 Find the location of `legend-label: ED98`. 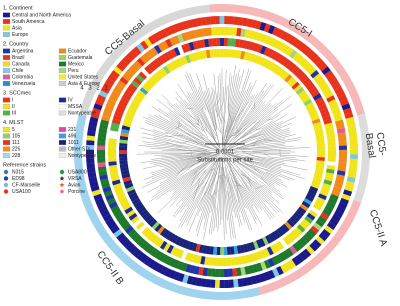

legend-label: ED98 is located at coordinates (18, 179).